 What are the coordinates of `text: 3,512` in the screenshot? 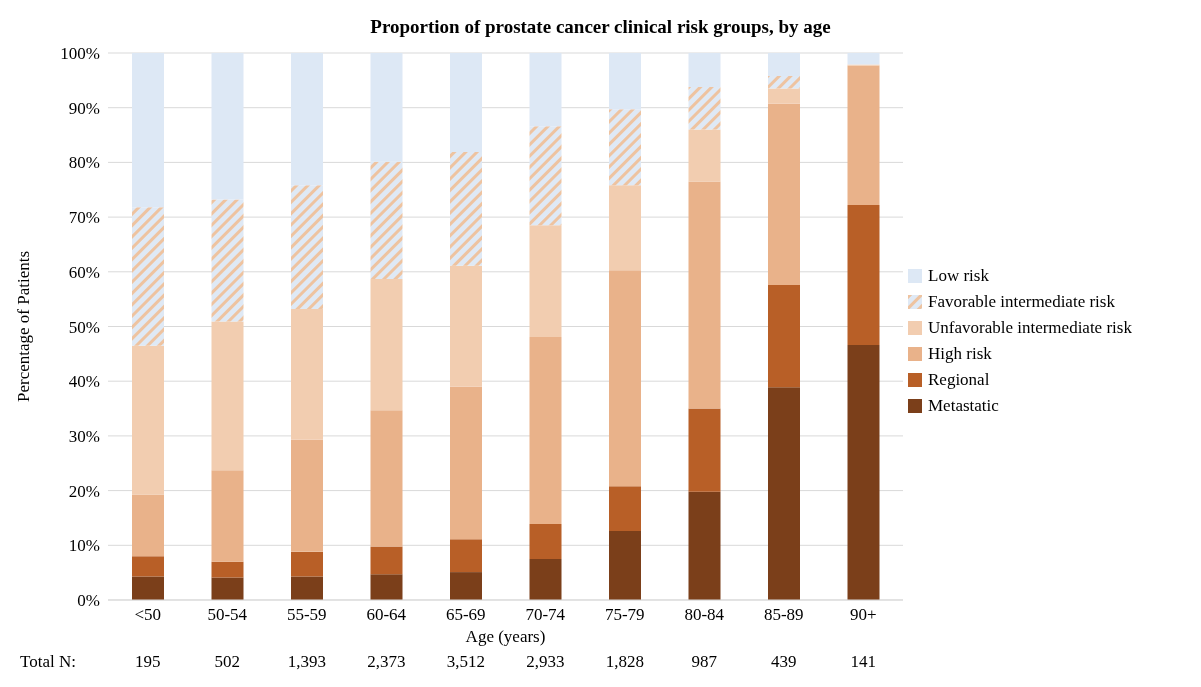 It's located at (465, 662).